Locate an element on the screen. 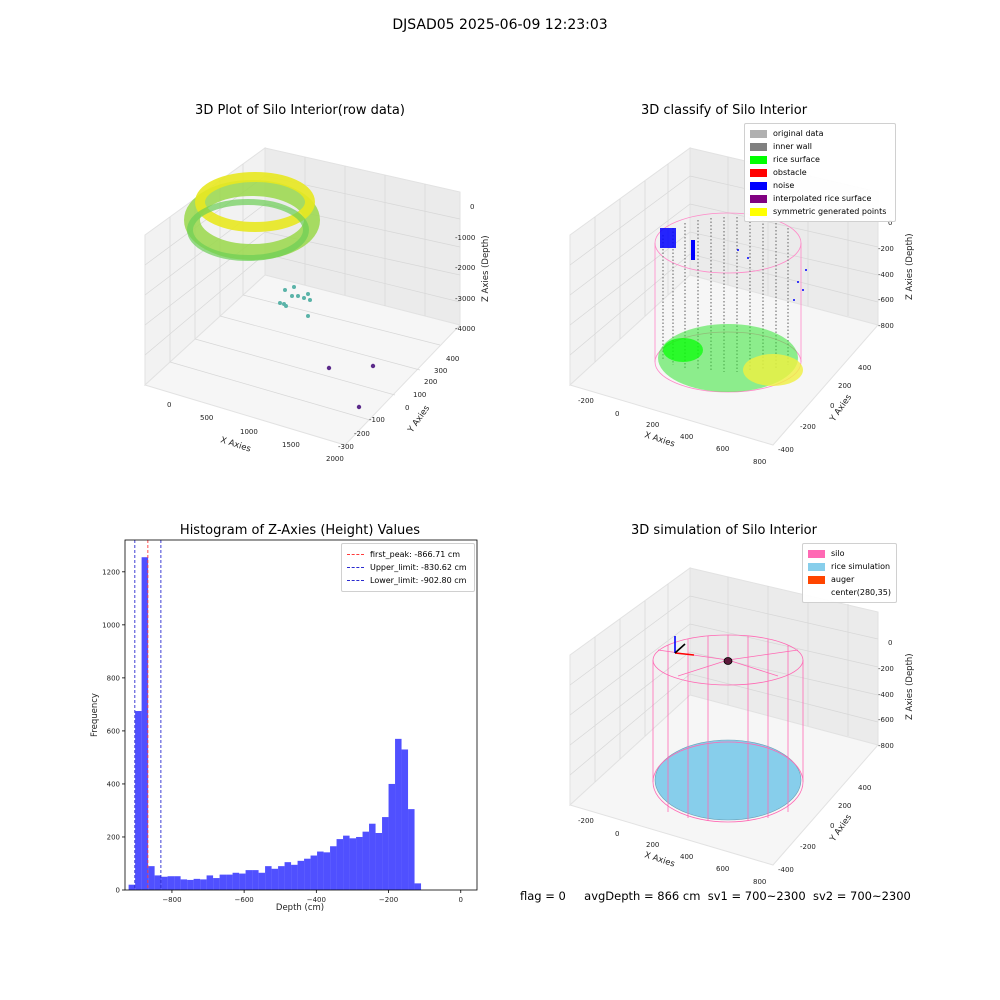 This screenshot has height=1000, width=1000. simulation-ztick: 0 is located at coordinates (890, 643).